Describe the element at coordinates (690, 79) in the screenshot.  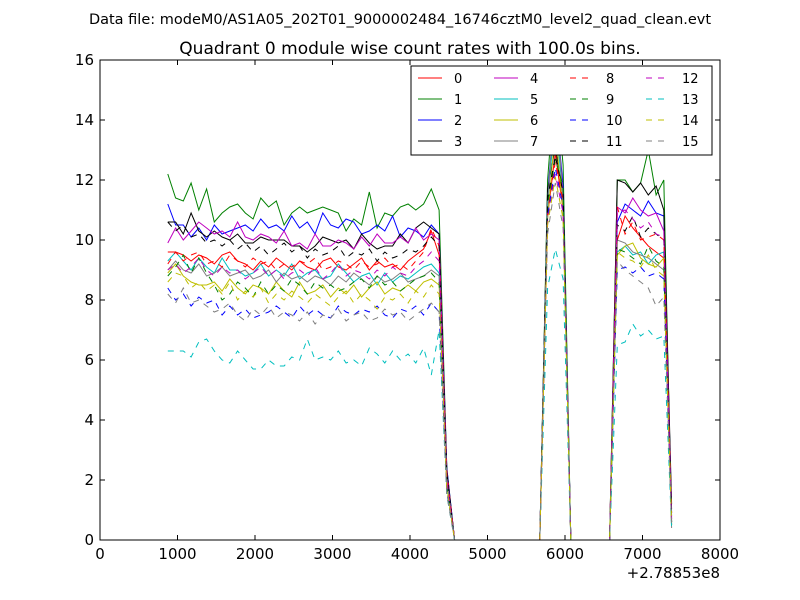
I see `legend-label-12: 12` at that location.